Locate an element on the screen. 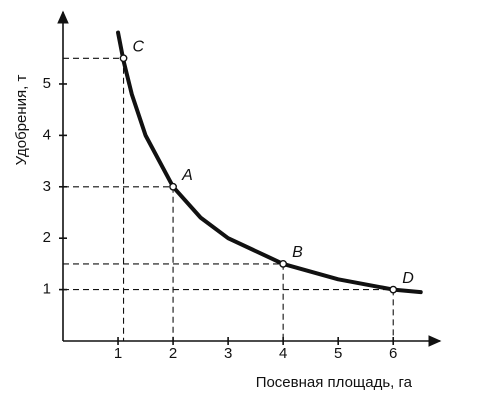 This screenshot has height=407, width=482. y-tick-label: 4 is located at coordinates (47, 134).